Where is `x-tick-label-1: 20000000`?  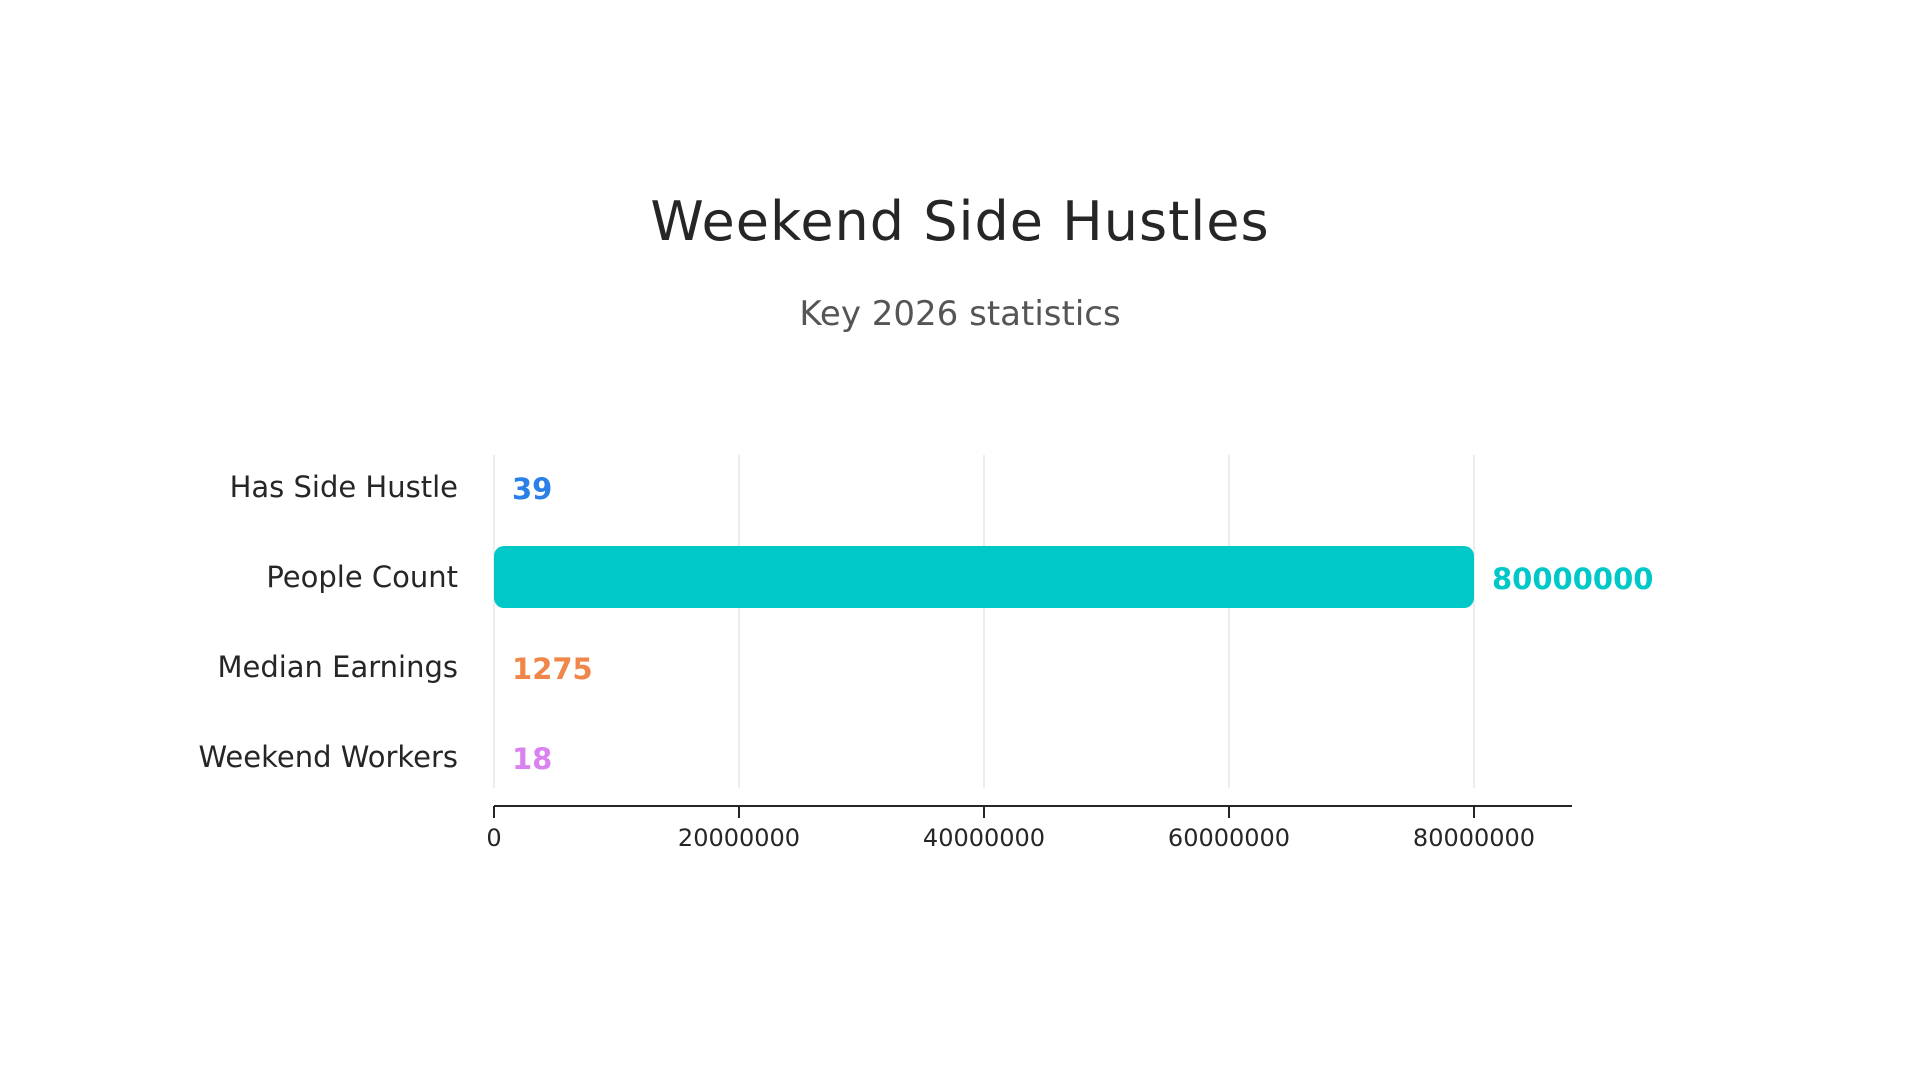
x-tick-label-1: 20000000 is located at coordinates (739, 838).